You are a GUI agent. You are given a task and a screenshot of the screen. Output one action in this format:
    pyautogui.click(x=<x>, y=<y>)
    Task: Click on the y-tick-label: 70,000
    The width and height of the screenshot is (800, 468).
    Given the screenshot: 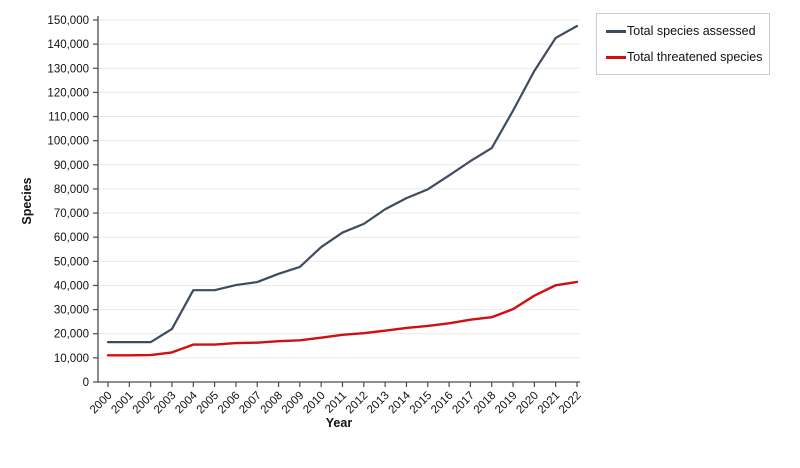 What is the action you would take?
    pyautogui.click(x=71, y=214)
    